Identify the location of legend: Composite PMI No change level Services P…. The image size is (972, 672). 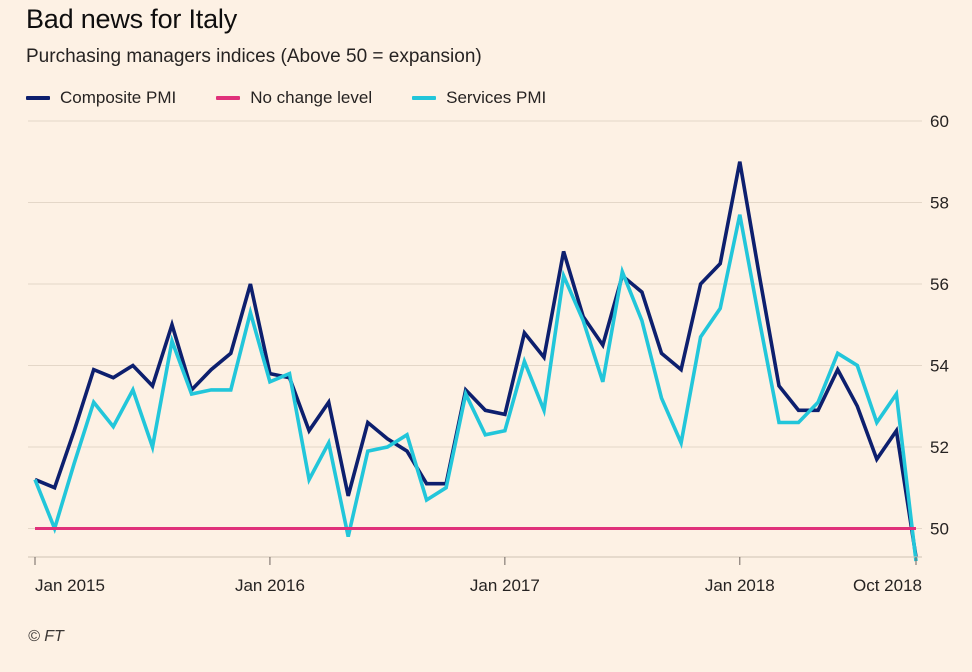
(306, 98).